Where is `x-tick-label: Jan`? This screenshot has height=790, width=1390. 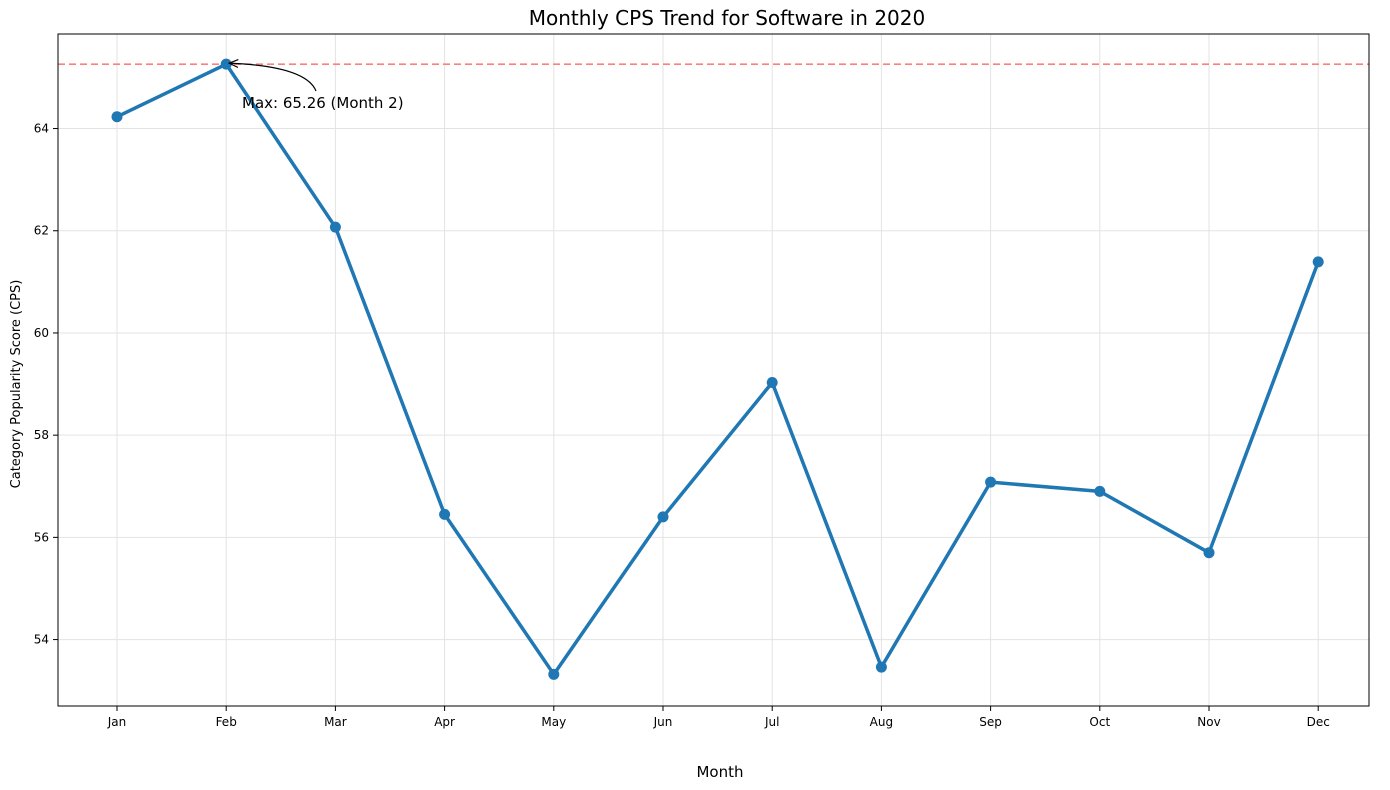 x-tick-label: Jan is located at coordinates (117, 722).